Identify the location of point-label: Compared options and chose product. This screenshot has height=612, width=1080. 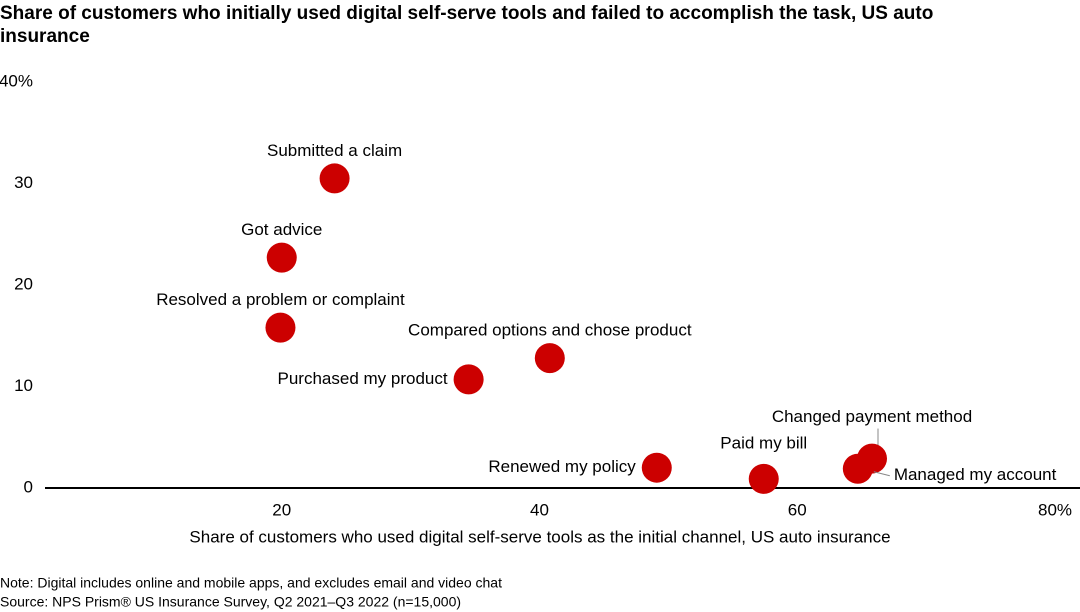
(550, 330).